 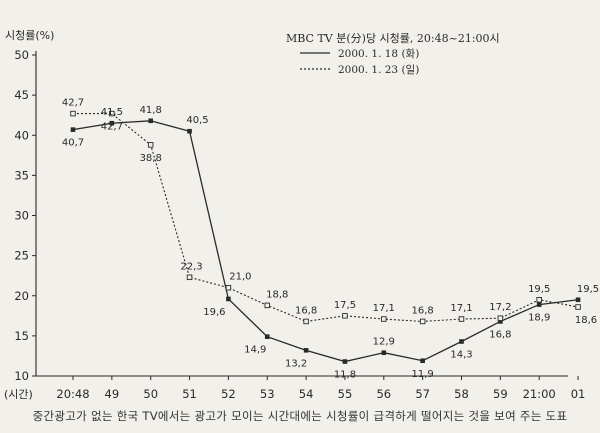 What do you see at coordinates (21, 216) in the screenshot?
I see `y-tick-label: 30` at bounding box center [21, 216].